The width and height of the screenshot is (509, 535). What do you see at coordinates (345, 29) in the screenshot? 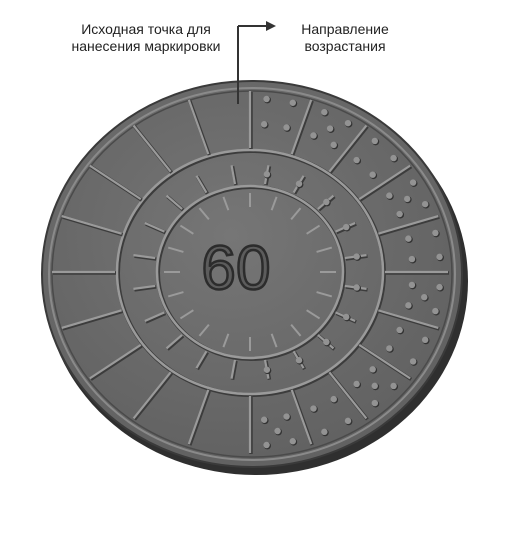
I see `direction-caption-line-1: Направление` at bounding box center [345, 29].